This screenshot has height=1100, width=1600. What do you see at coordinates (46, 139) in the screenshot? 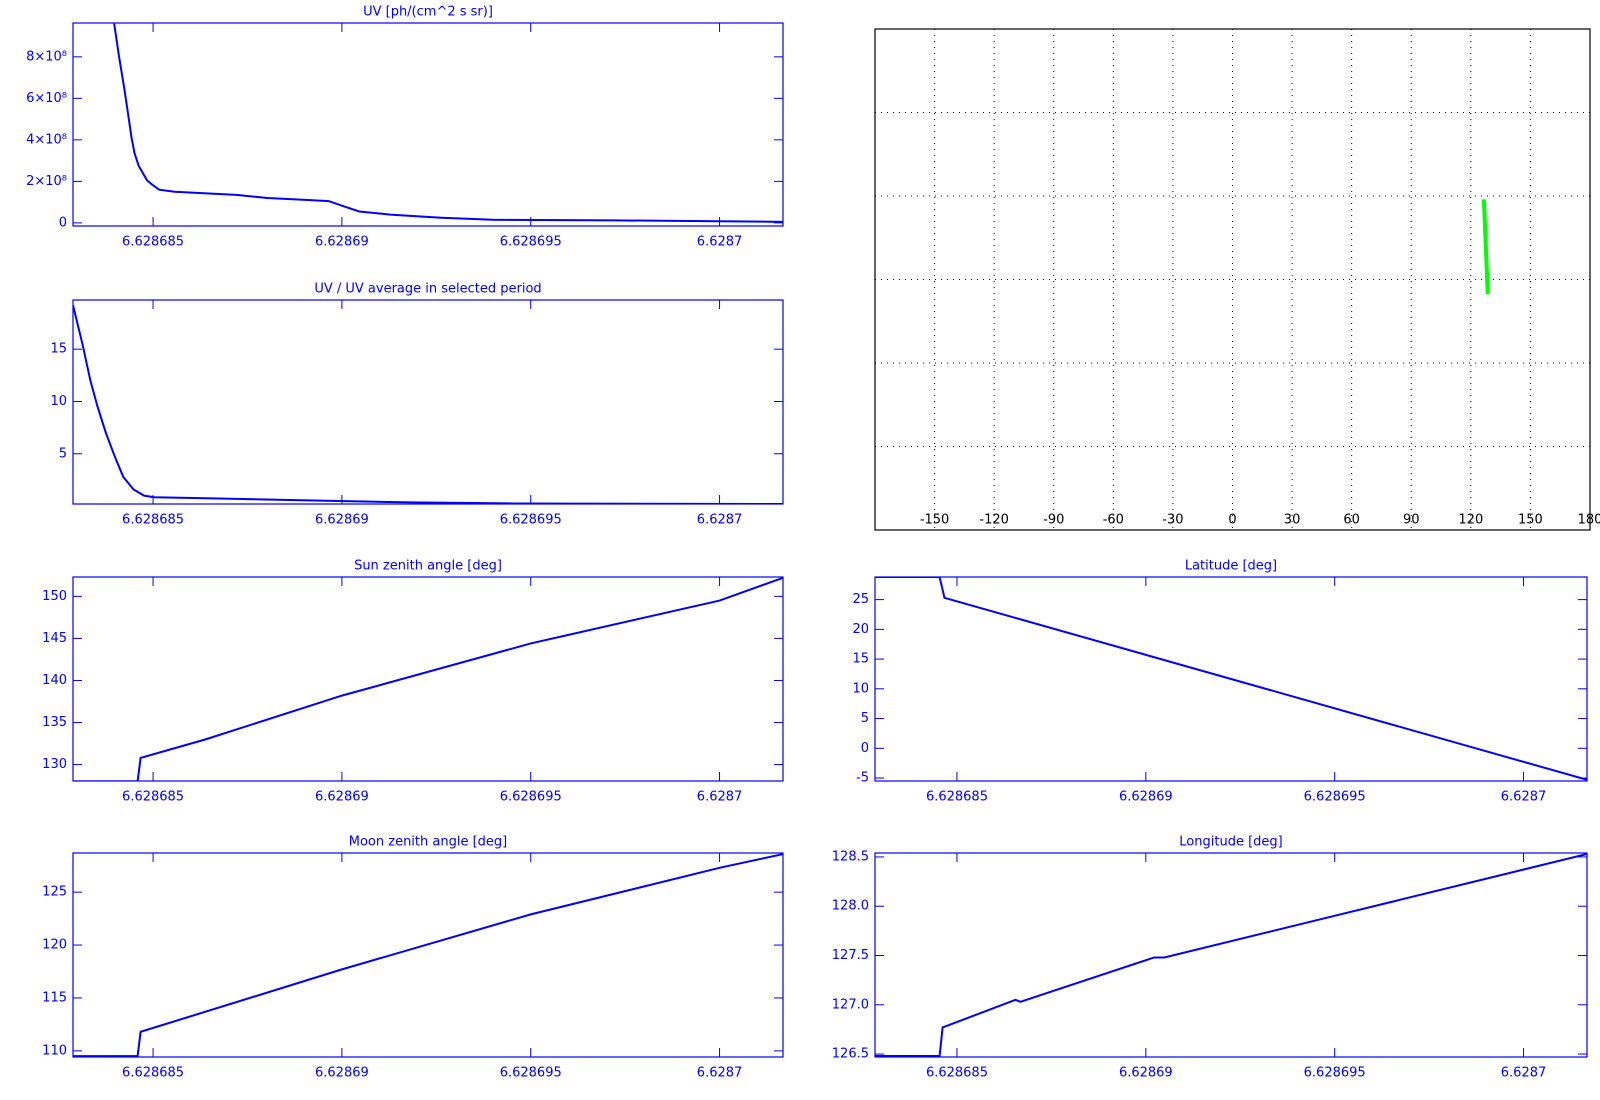
I see `y-tick-label: 4×10⁸` at bounding box center [46, 139].